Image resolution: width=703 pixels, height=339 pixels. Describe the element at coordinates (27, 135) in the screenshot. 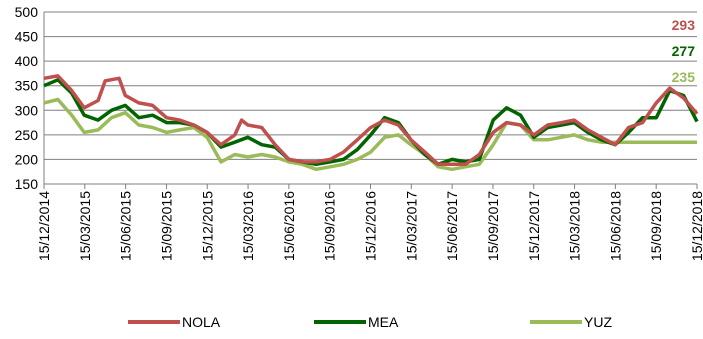

I see `y-tick-label: 250` at that location.